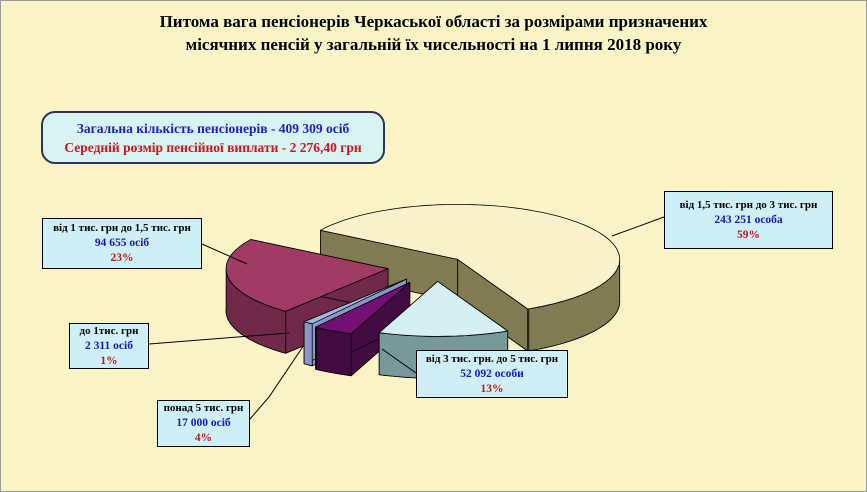  Describe the element at coordinates (748, 234) in the screenshot. I see `callout-percent: 59%` at that location.